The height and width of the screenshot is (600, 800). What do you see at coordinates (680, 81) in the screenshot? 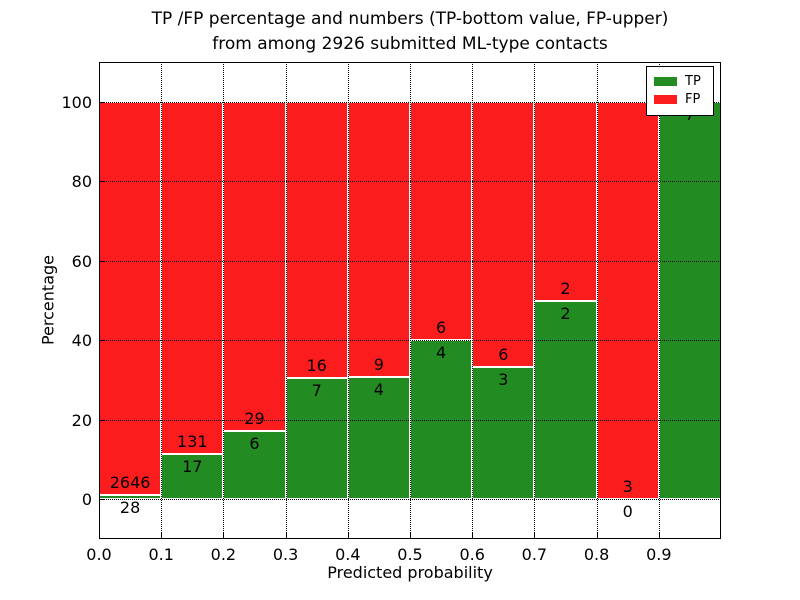
I see `legend-entry-tp: TP` at bounding box center [680, 81].